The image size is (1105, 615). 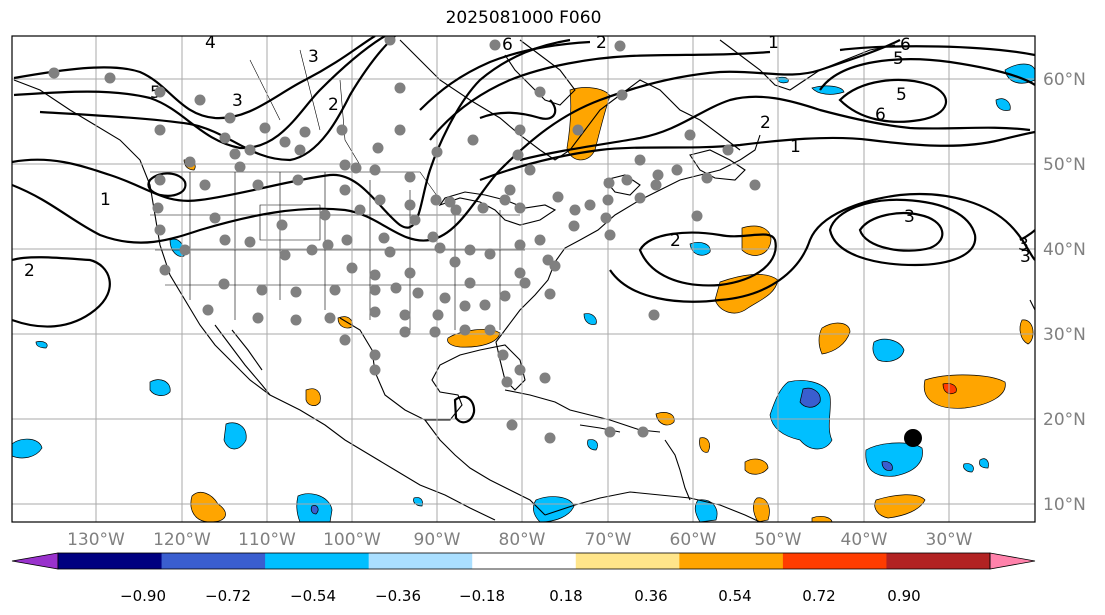 What do you see at coordinates (778, 540) in the screenshot?
I see `lon-label: 50°W` at bounding box center [778, 540].